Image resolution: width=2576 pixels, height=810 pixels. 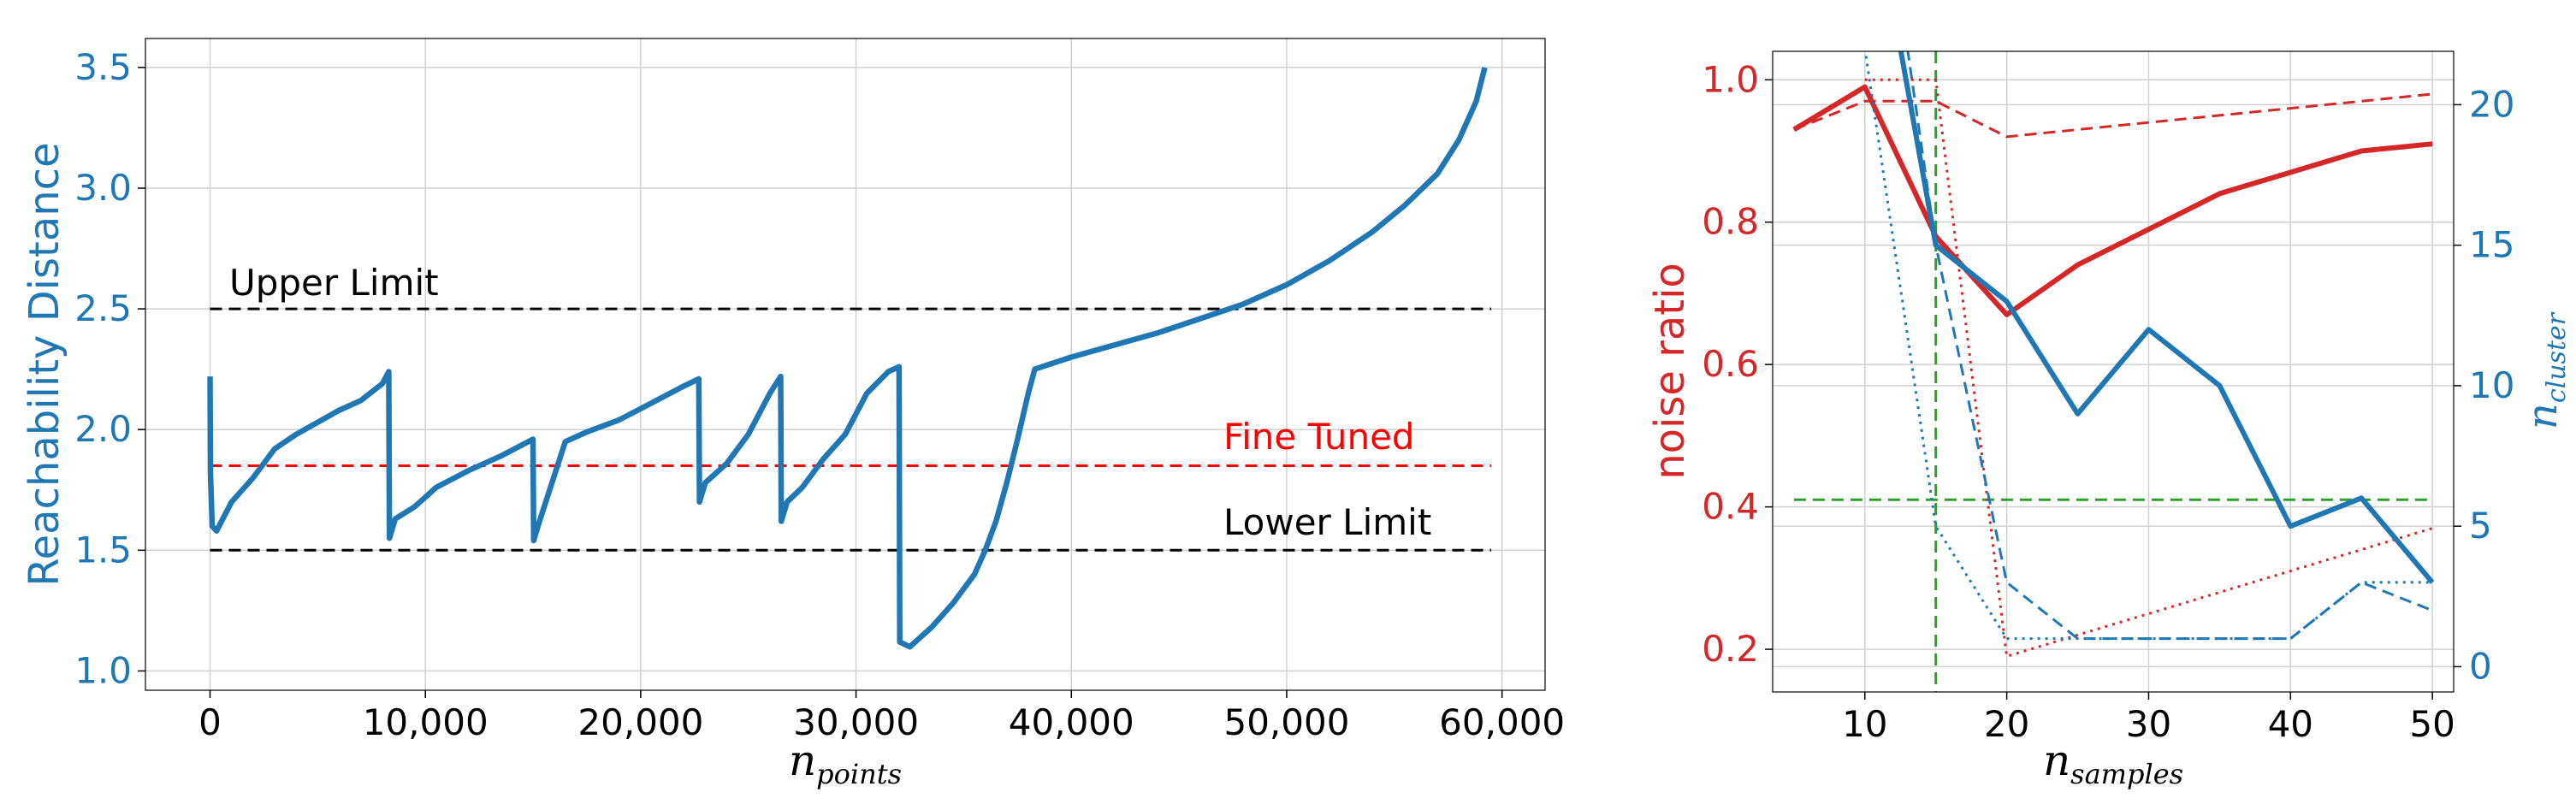 What do you see at coordinates (2543, 416) in the screenshot?
I see `n-cluster-axis-label-main: n` at bounding box center [2543, 416].